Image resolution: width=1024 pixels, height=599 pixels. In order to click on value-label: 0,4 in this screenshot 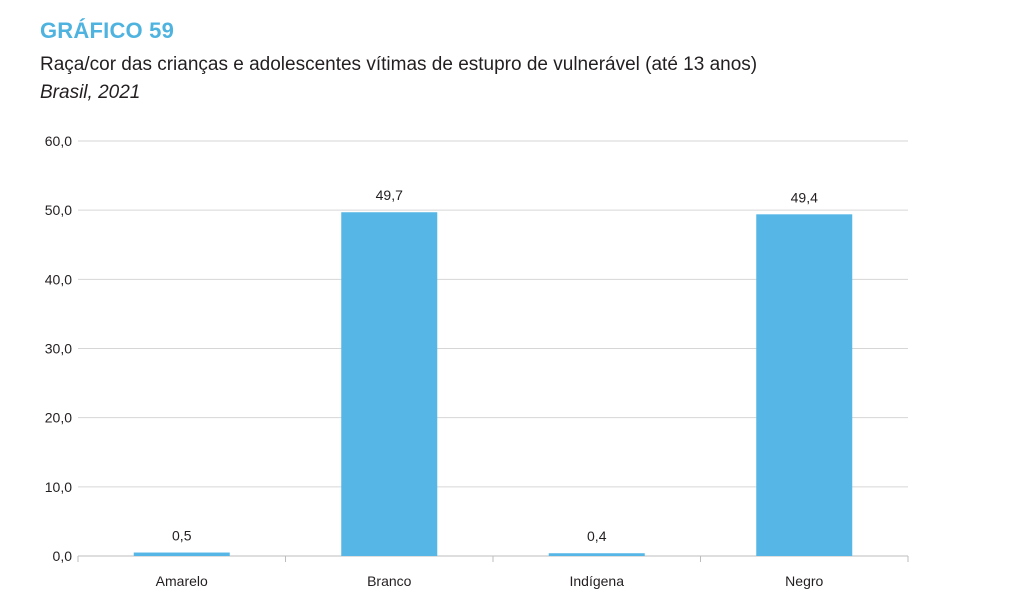, I will do `click(597, 536)`.